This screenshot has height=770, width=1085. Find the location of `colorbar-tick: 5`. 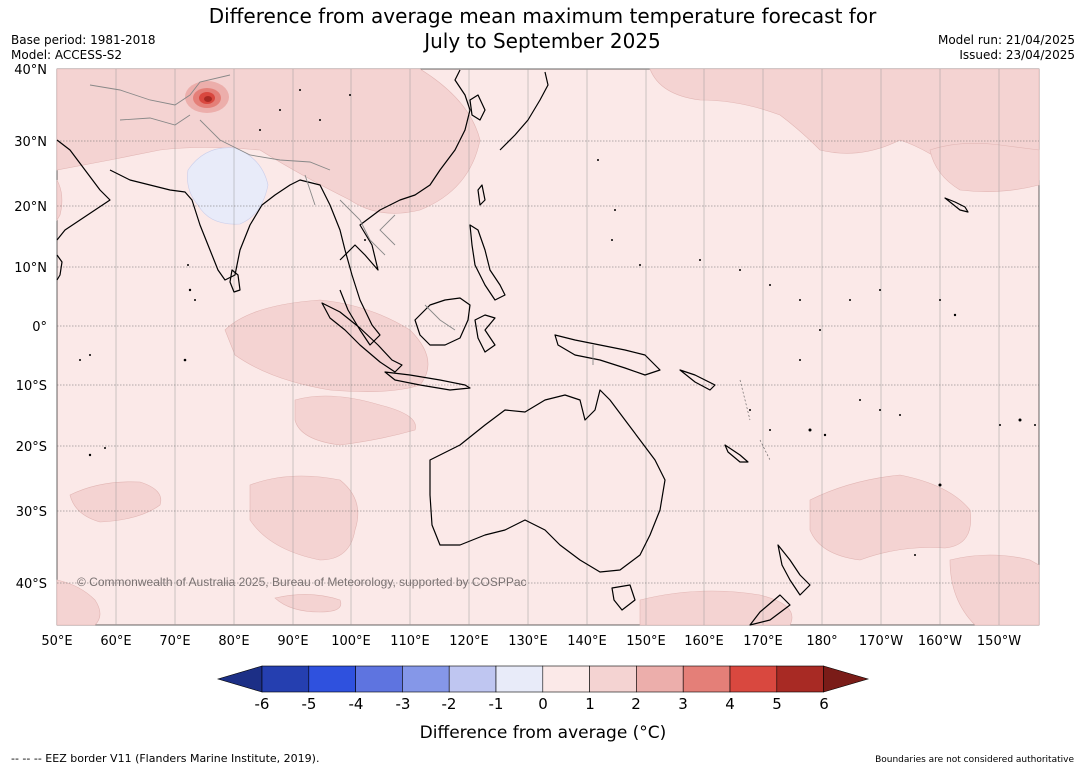

colorbar-tick: 5 is located at coordinates (777, 704).